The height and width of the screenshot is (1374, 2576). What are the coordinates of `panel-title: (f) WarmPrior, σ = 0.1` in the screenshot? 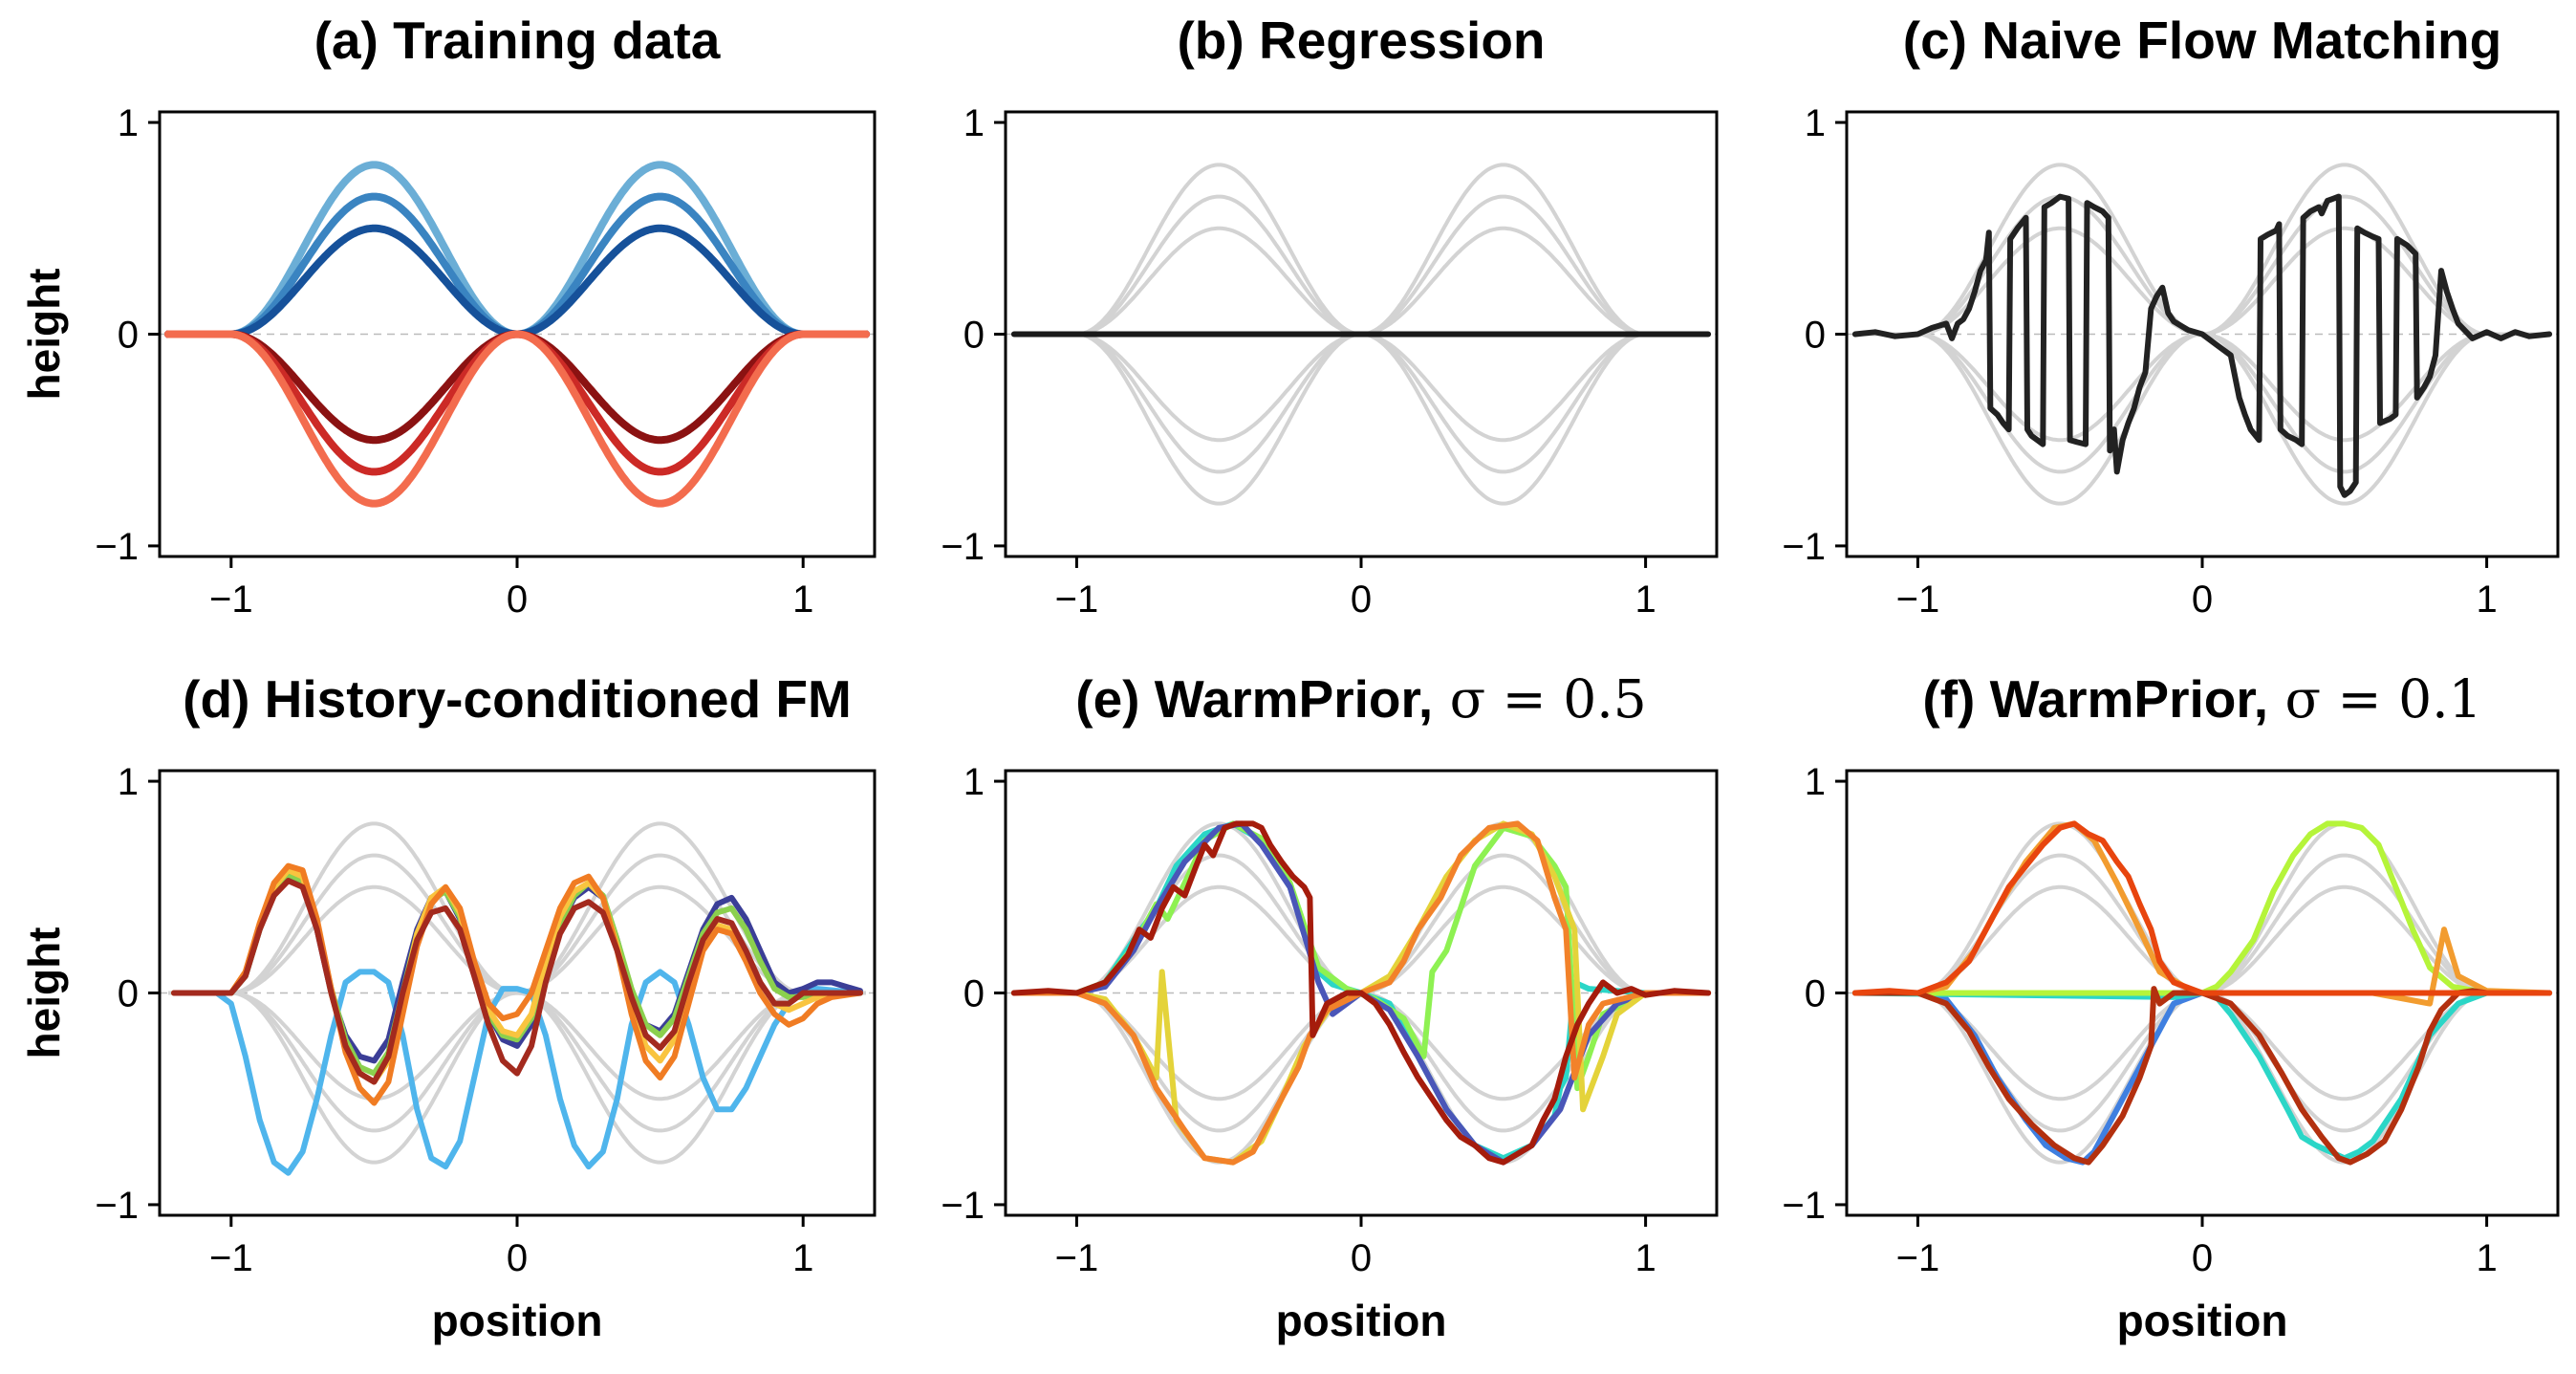 It's located at (2201, 699).